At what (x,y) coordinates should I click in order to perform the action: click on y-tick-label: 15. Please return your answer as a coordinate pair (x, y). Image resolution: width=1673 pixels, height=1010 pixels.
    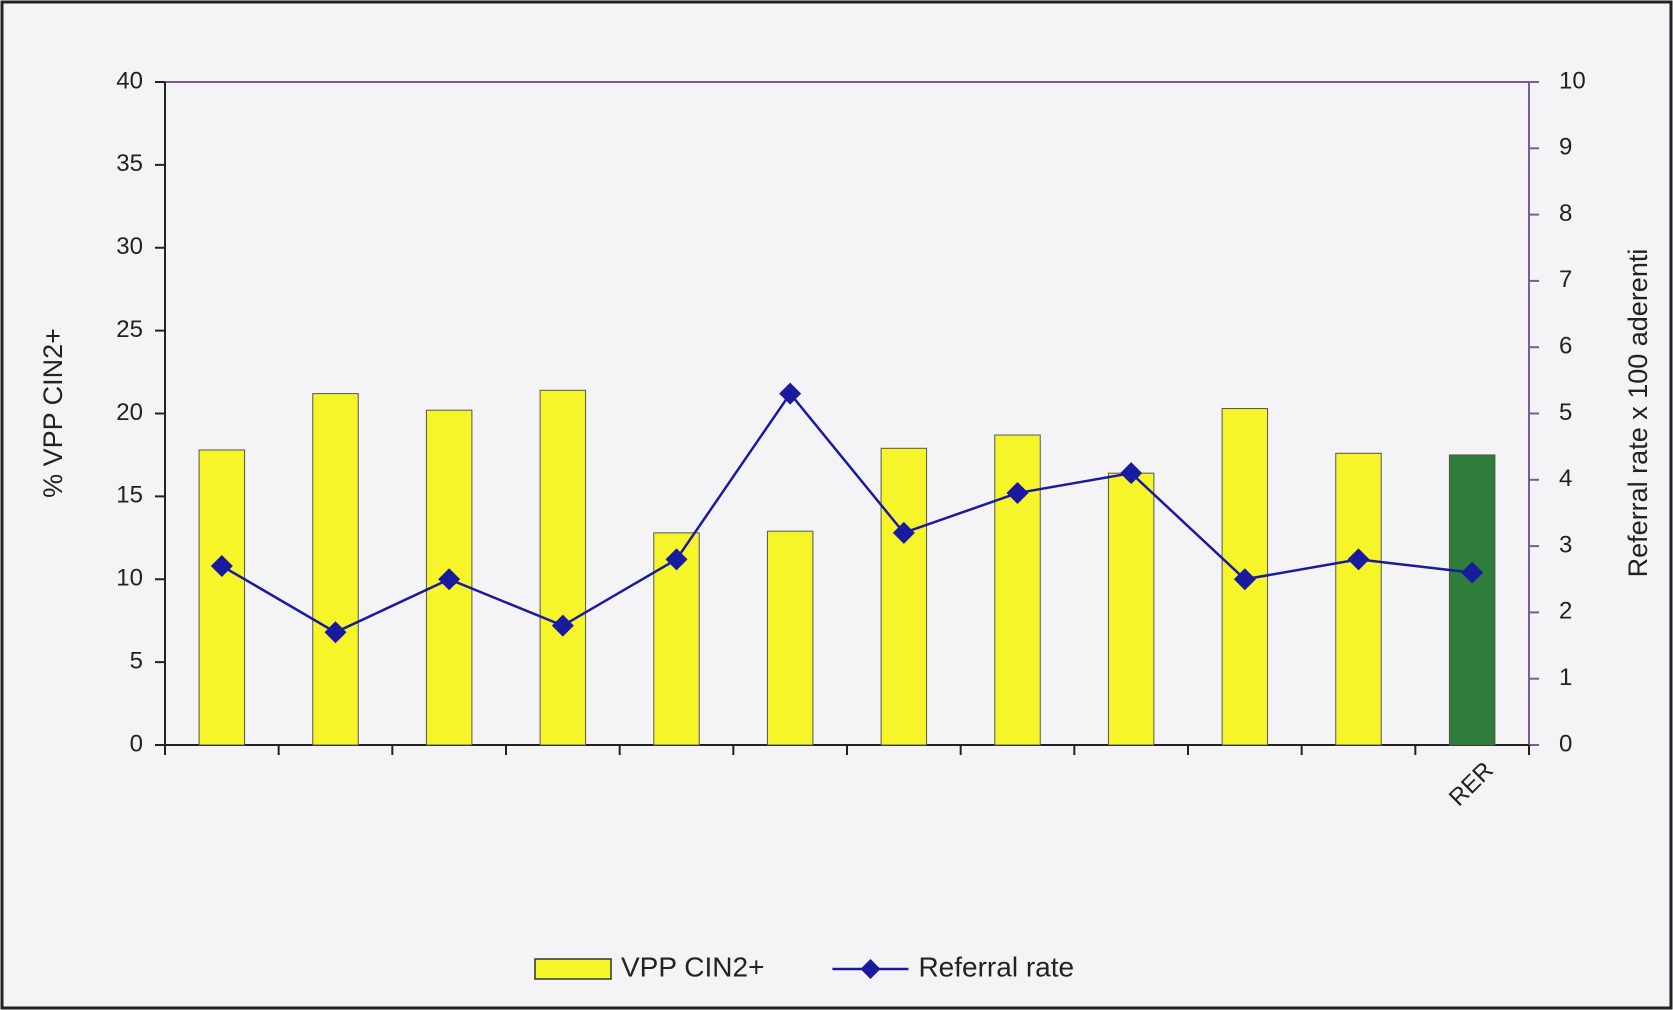
    Looking at the image, I should click on (129, 495).